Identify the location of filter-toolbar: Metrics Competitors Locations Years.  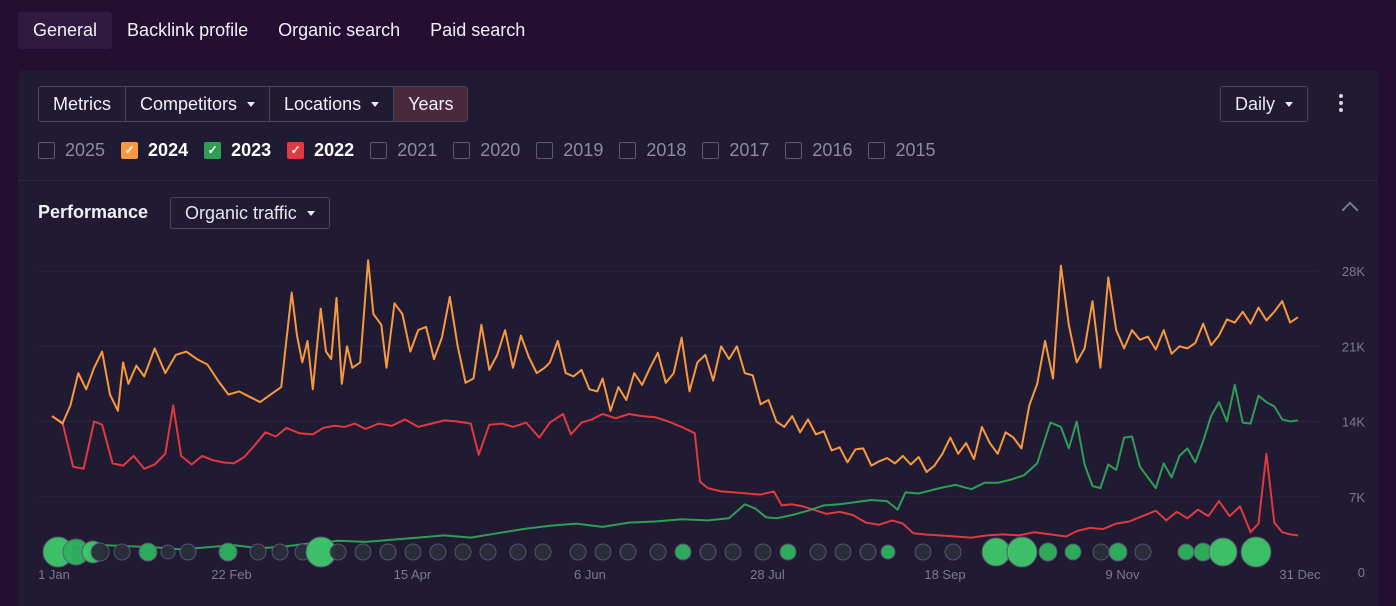
(253, 104).